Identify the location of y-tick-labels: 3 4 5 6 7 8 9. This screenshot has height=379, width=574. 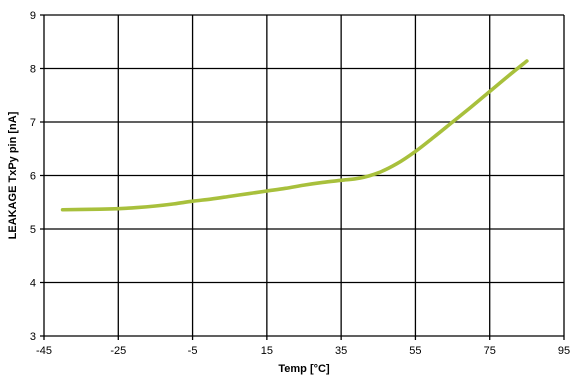
(33, 176).